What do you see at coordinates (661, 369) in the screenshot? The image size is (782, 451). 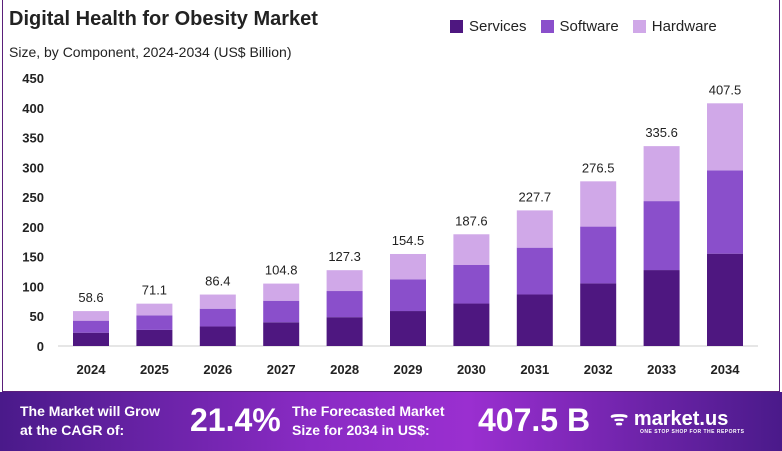 I see `x-tick-label: 2033` at bounding box center [661, 369].